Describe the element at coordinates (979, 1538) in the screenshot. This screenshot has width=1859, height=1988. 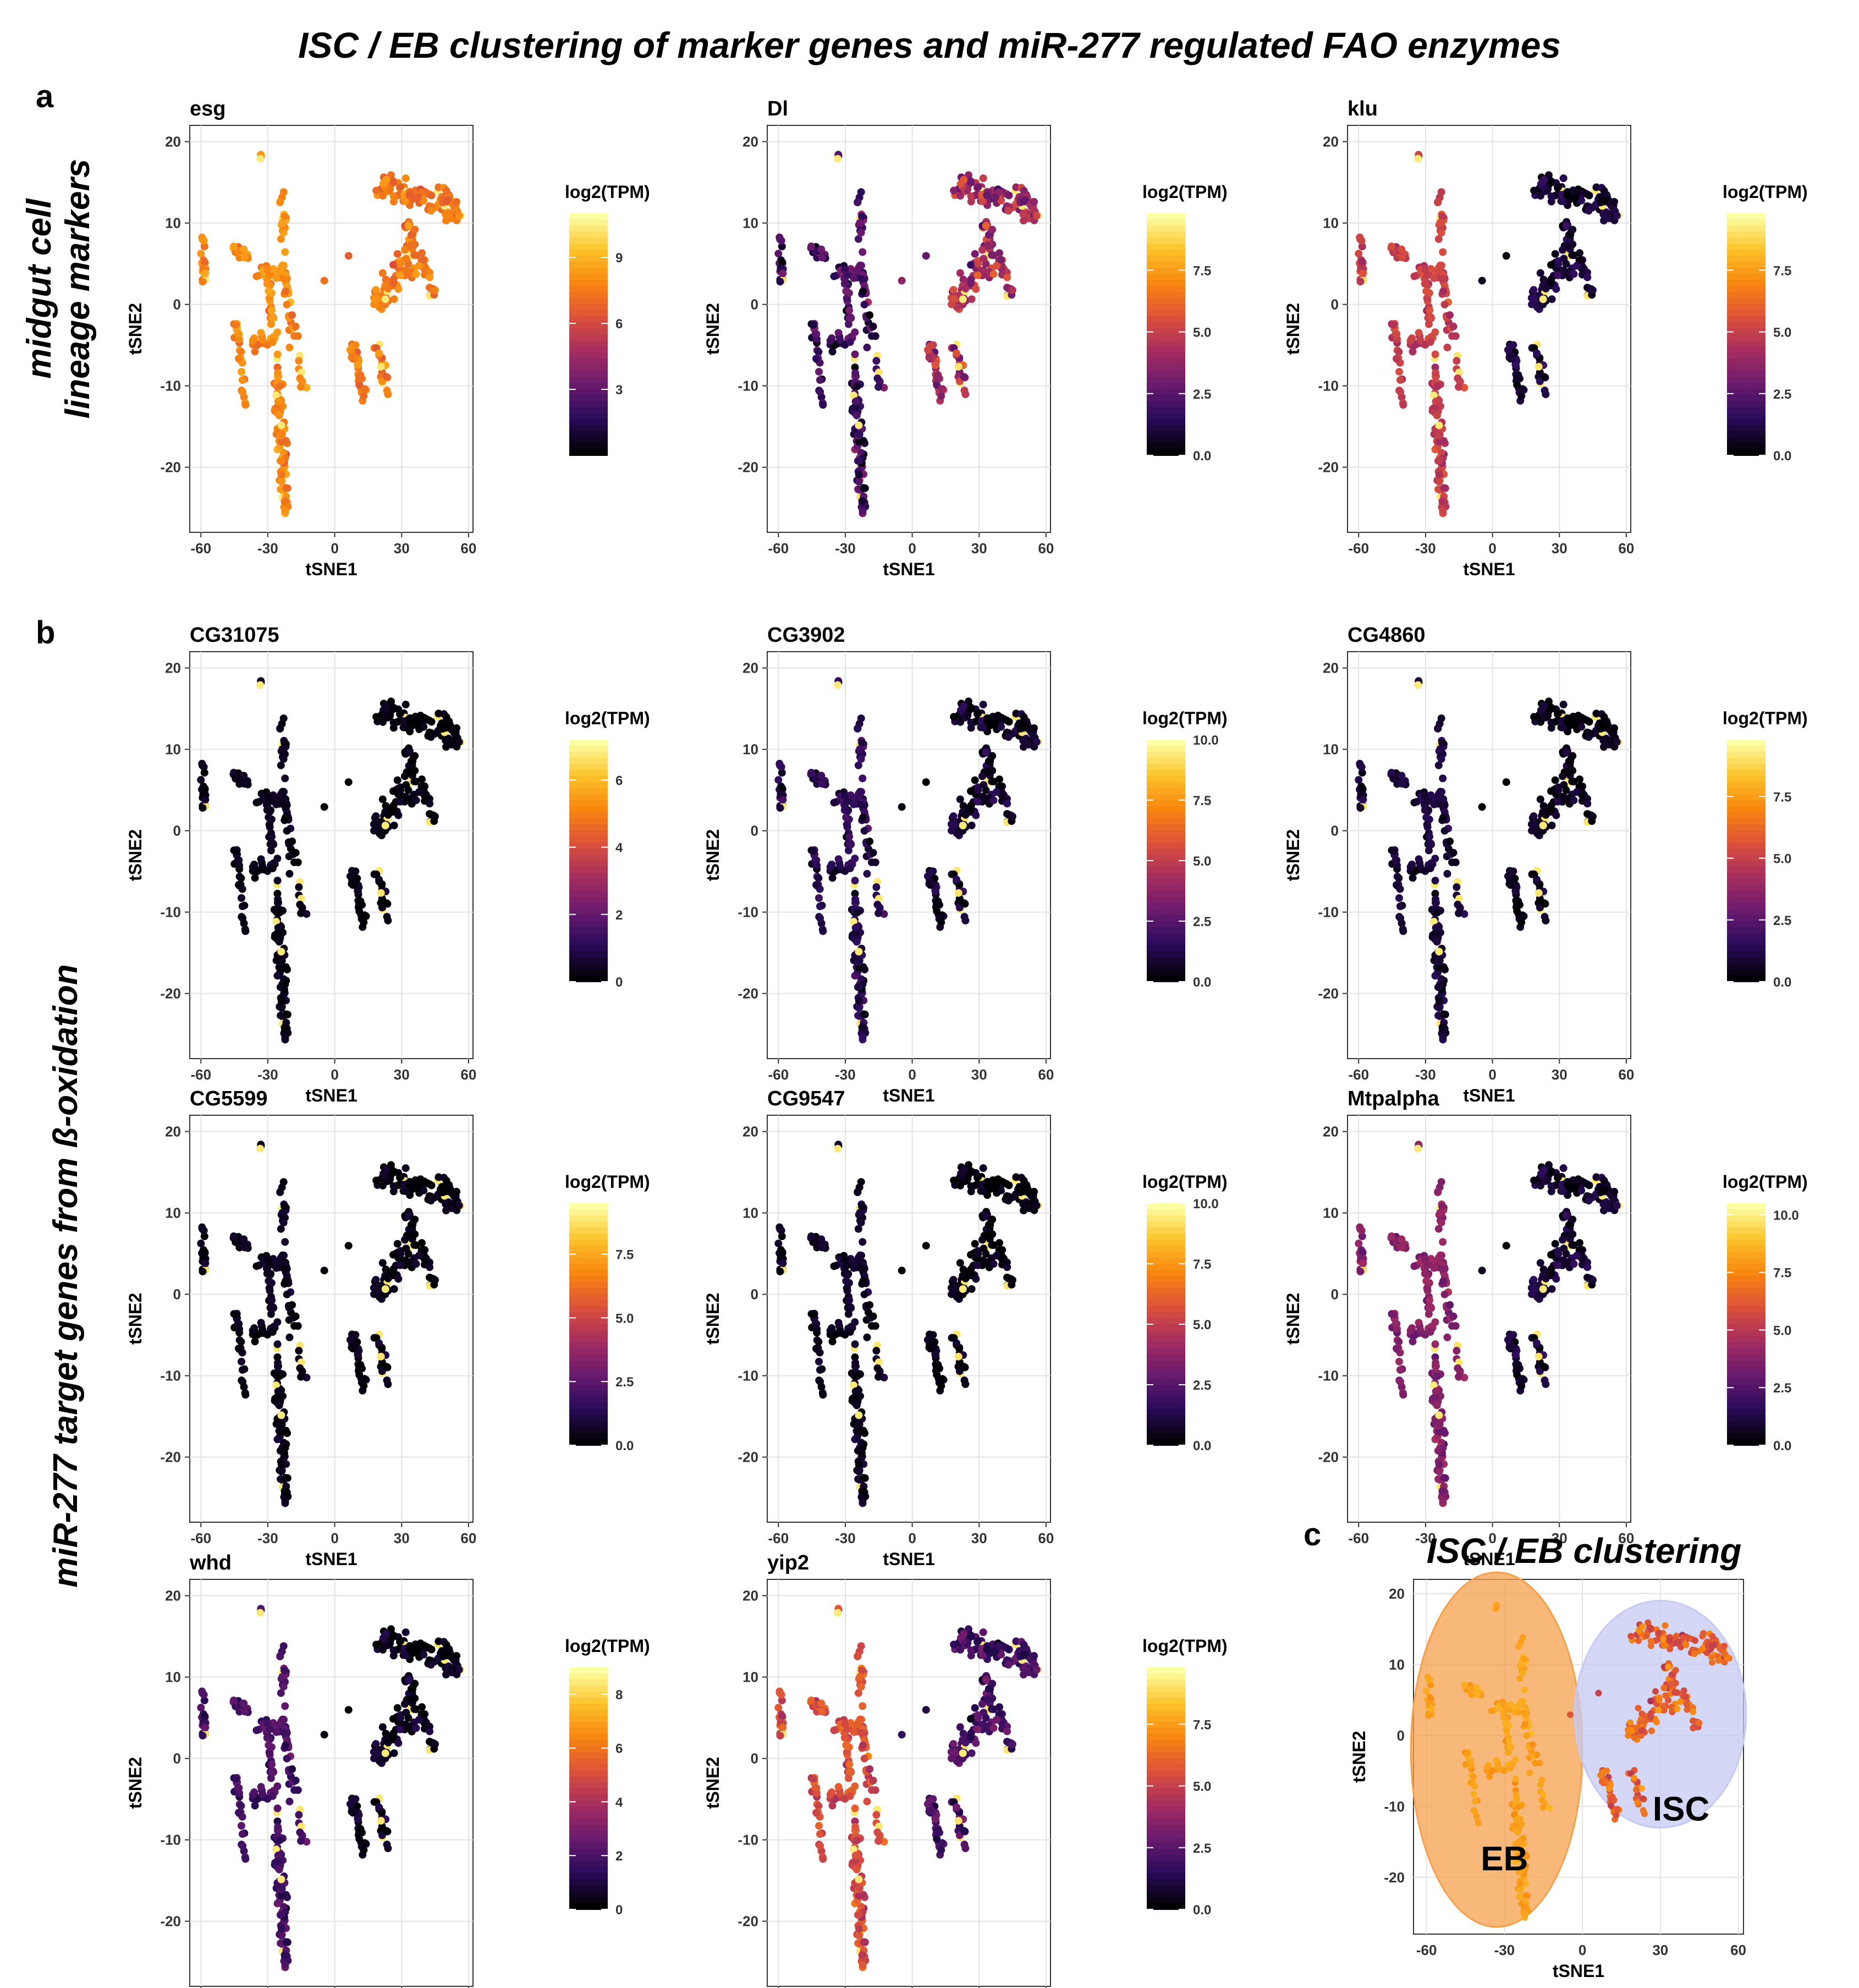
I see `x-tick-label: 30` at that location.